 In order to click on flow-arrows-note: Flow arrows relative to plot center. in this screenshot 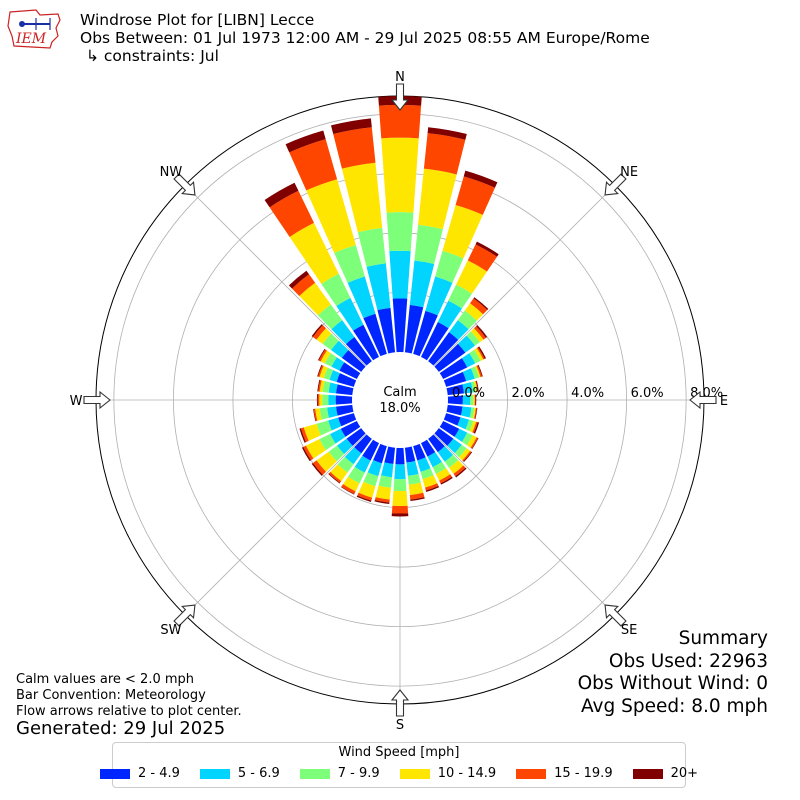, I will do `click(129, 711)`.